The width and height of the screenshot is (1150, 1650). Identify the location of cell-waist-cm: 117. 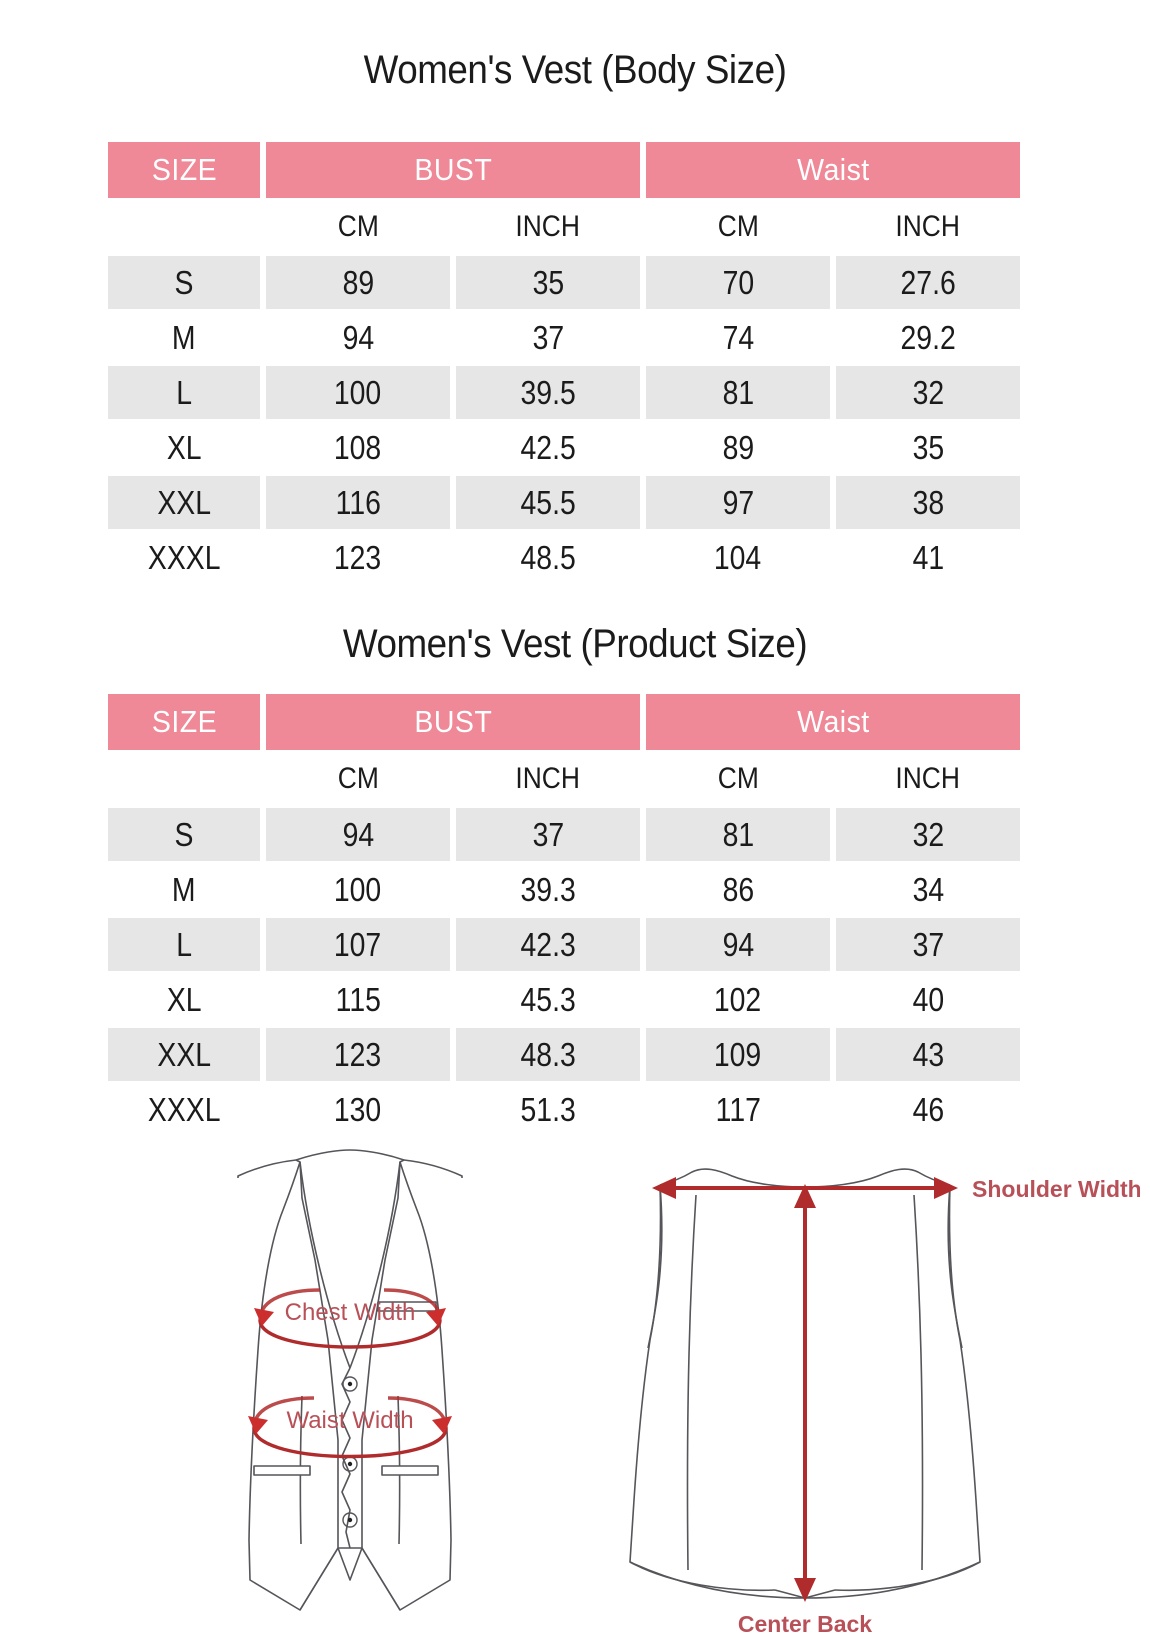
(738, 1109).